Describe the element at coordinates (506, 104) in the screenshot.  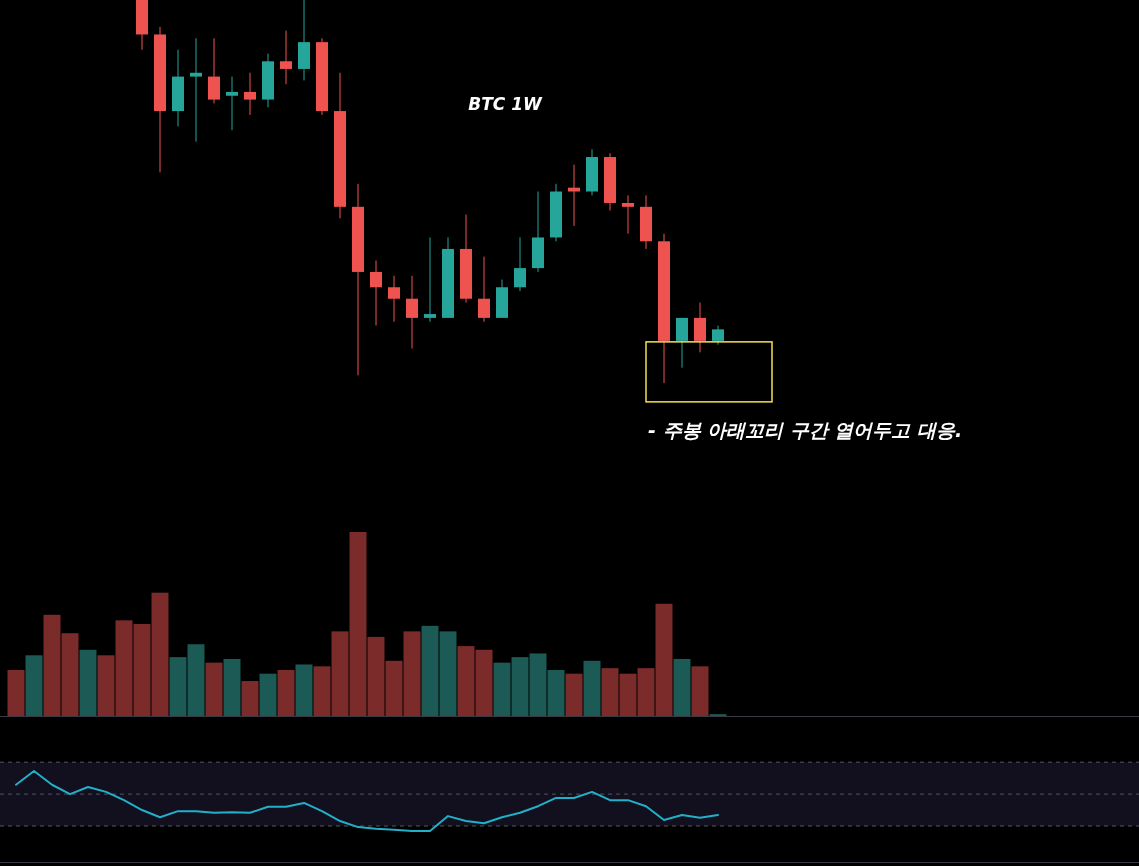
I see `text: BTC 1W` at that location.